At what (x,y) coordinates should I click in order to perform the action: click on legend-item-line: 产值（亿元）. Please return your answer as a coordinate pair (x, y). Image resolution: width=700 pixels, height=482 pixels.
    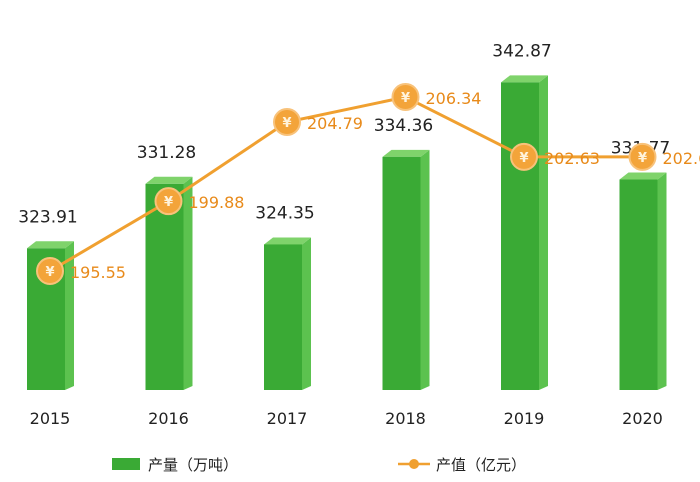
    Looking at the image, I should click on (462, 465).